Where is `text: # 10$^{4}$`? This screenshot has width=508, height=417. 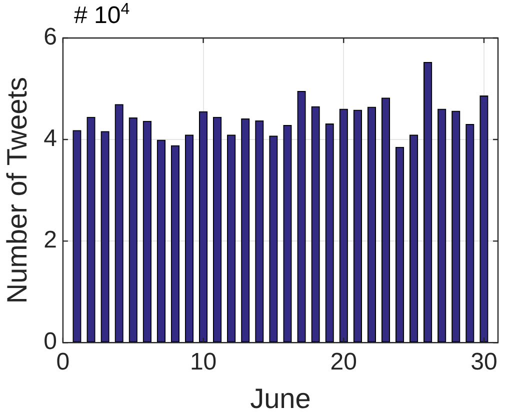
text: # 10$^{4}$ is located at coordinates (102, 15).